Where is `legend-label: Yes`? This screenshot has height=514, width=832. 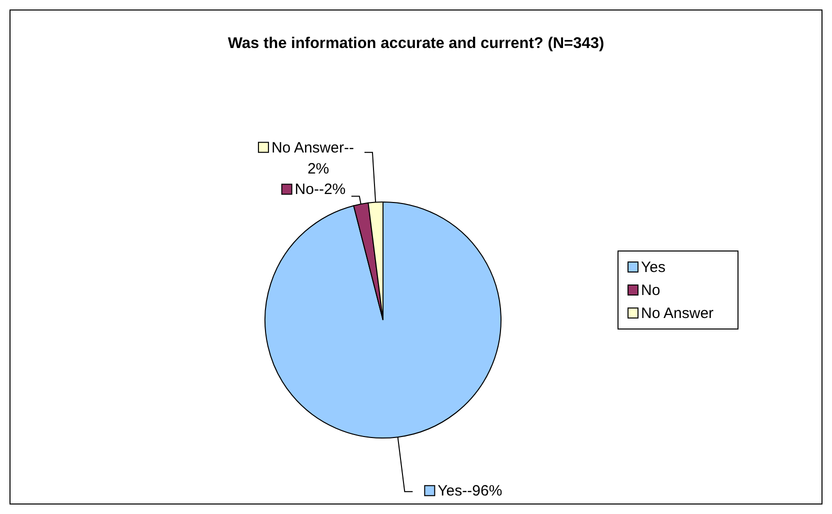
legend-label: Yes is located at coordinates (653, 267).